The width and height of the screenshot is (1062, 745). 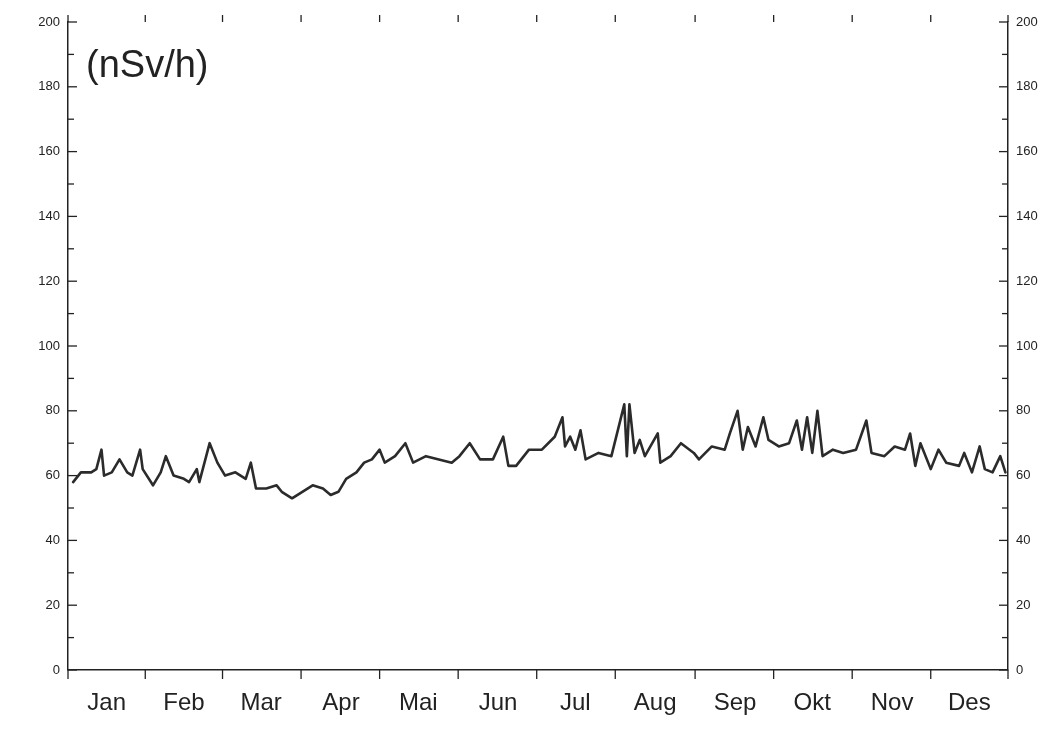 I want to click on y2-tick-label: 120, so click(x=1027, y=280).